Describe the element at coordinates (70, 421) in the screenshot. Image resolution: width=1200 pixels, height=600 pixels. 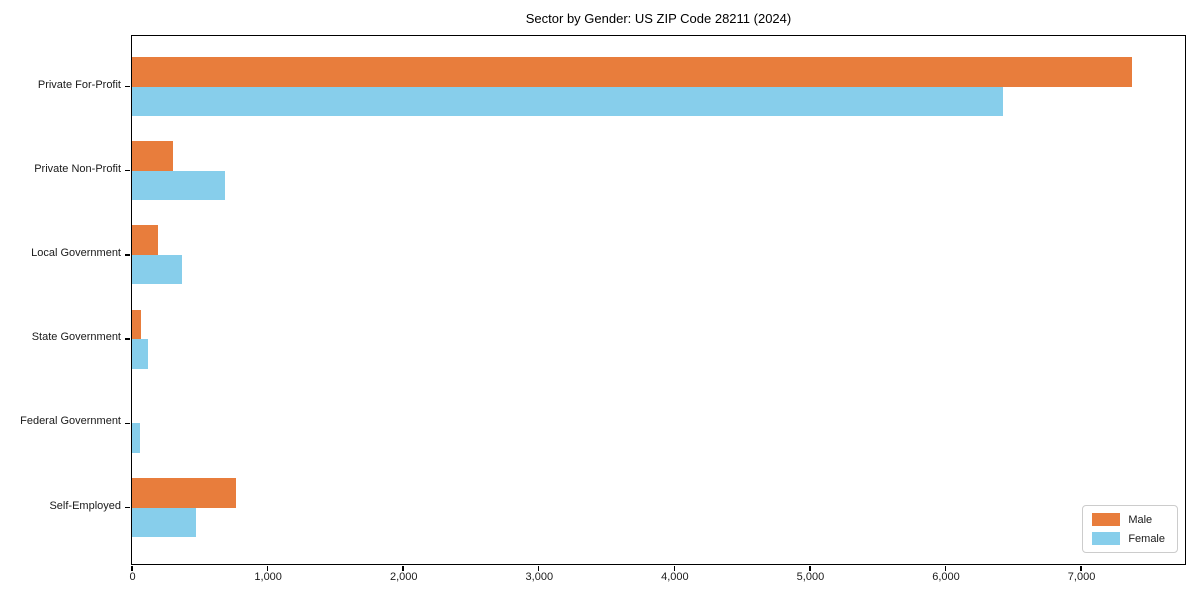
I see `y-tick-label: Federal Government` at that location.